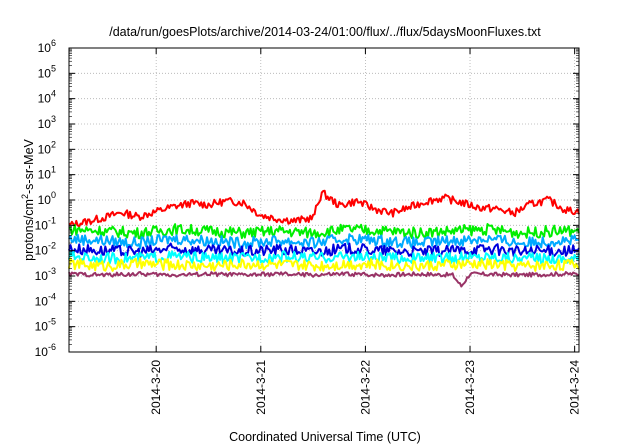 The width and height of the screenshot is (640, 448). Describe the element at coordinates (53, 144) in the screenshot. I see `y-tick-label-exp: 2` at that location.